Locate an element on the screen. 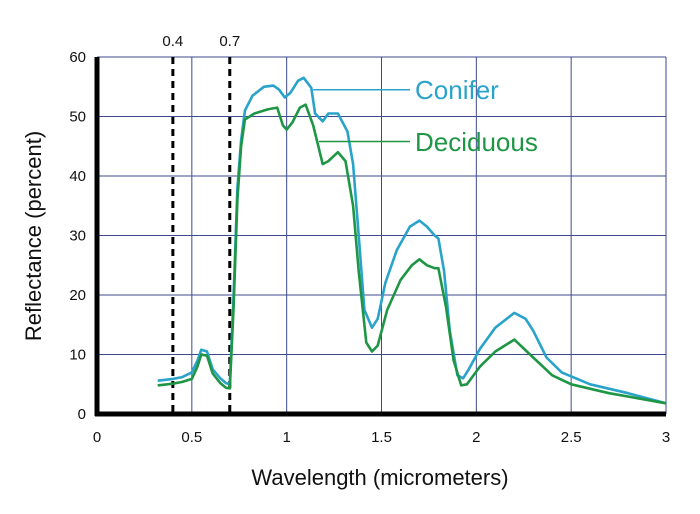 The image size is (700, 514). x-tick-label: 0 is located at coordinates (97, 437).